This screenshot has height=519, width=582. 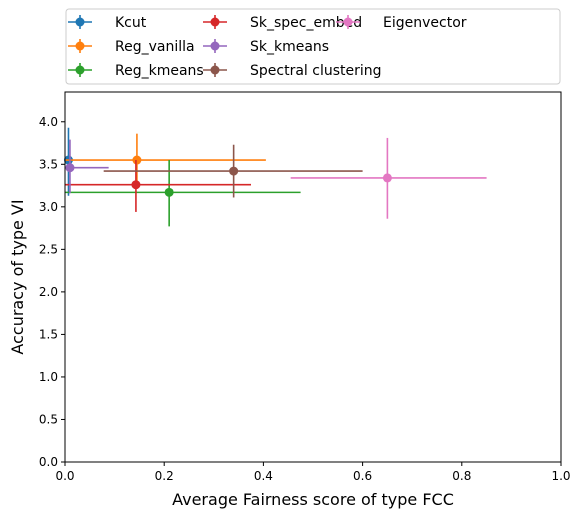 I want to click on x-axis: 0.0 0.2 0.4 0.6 0.8 1.0, so click(x=313, y=472).